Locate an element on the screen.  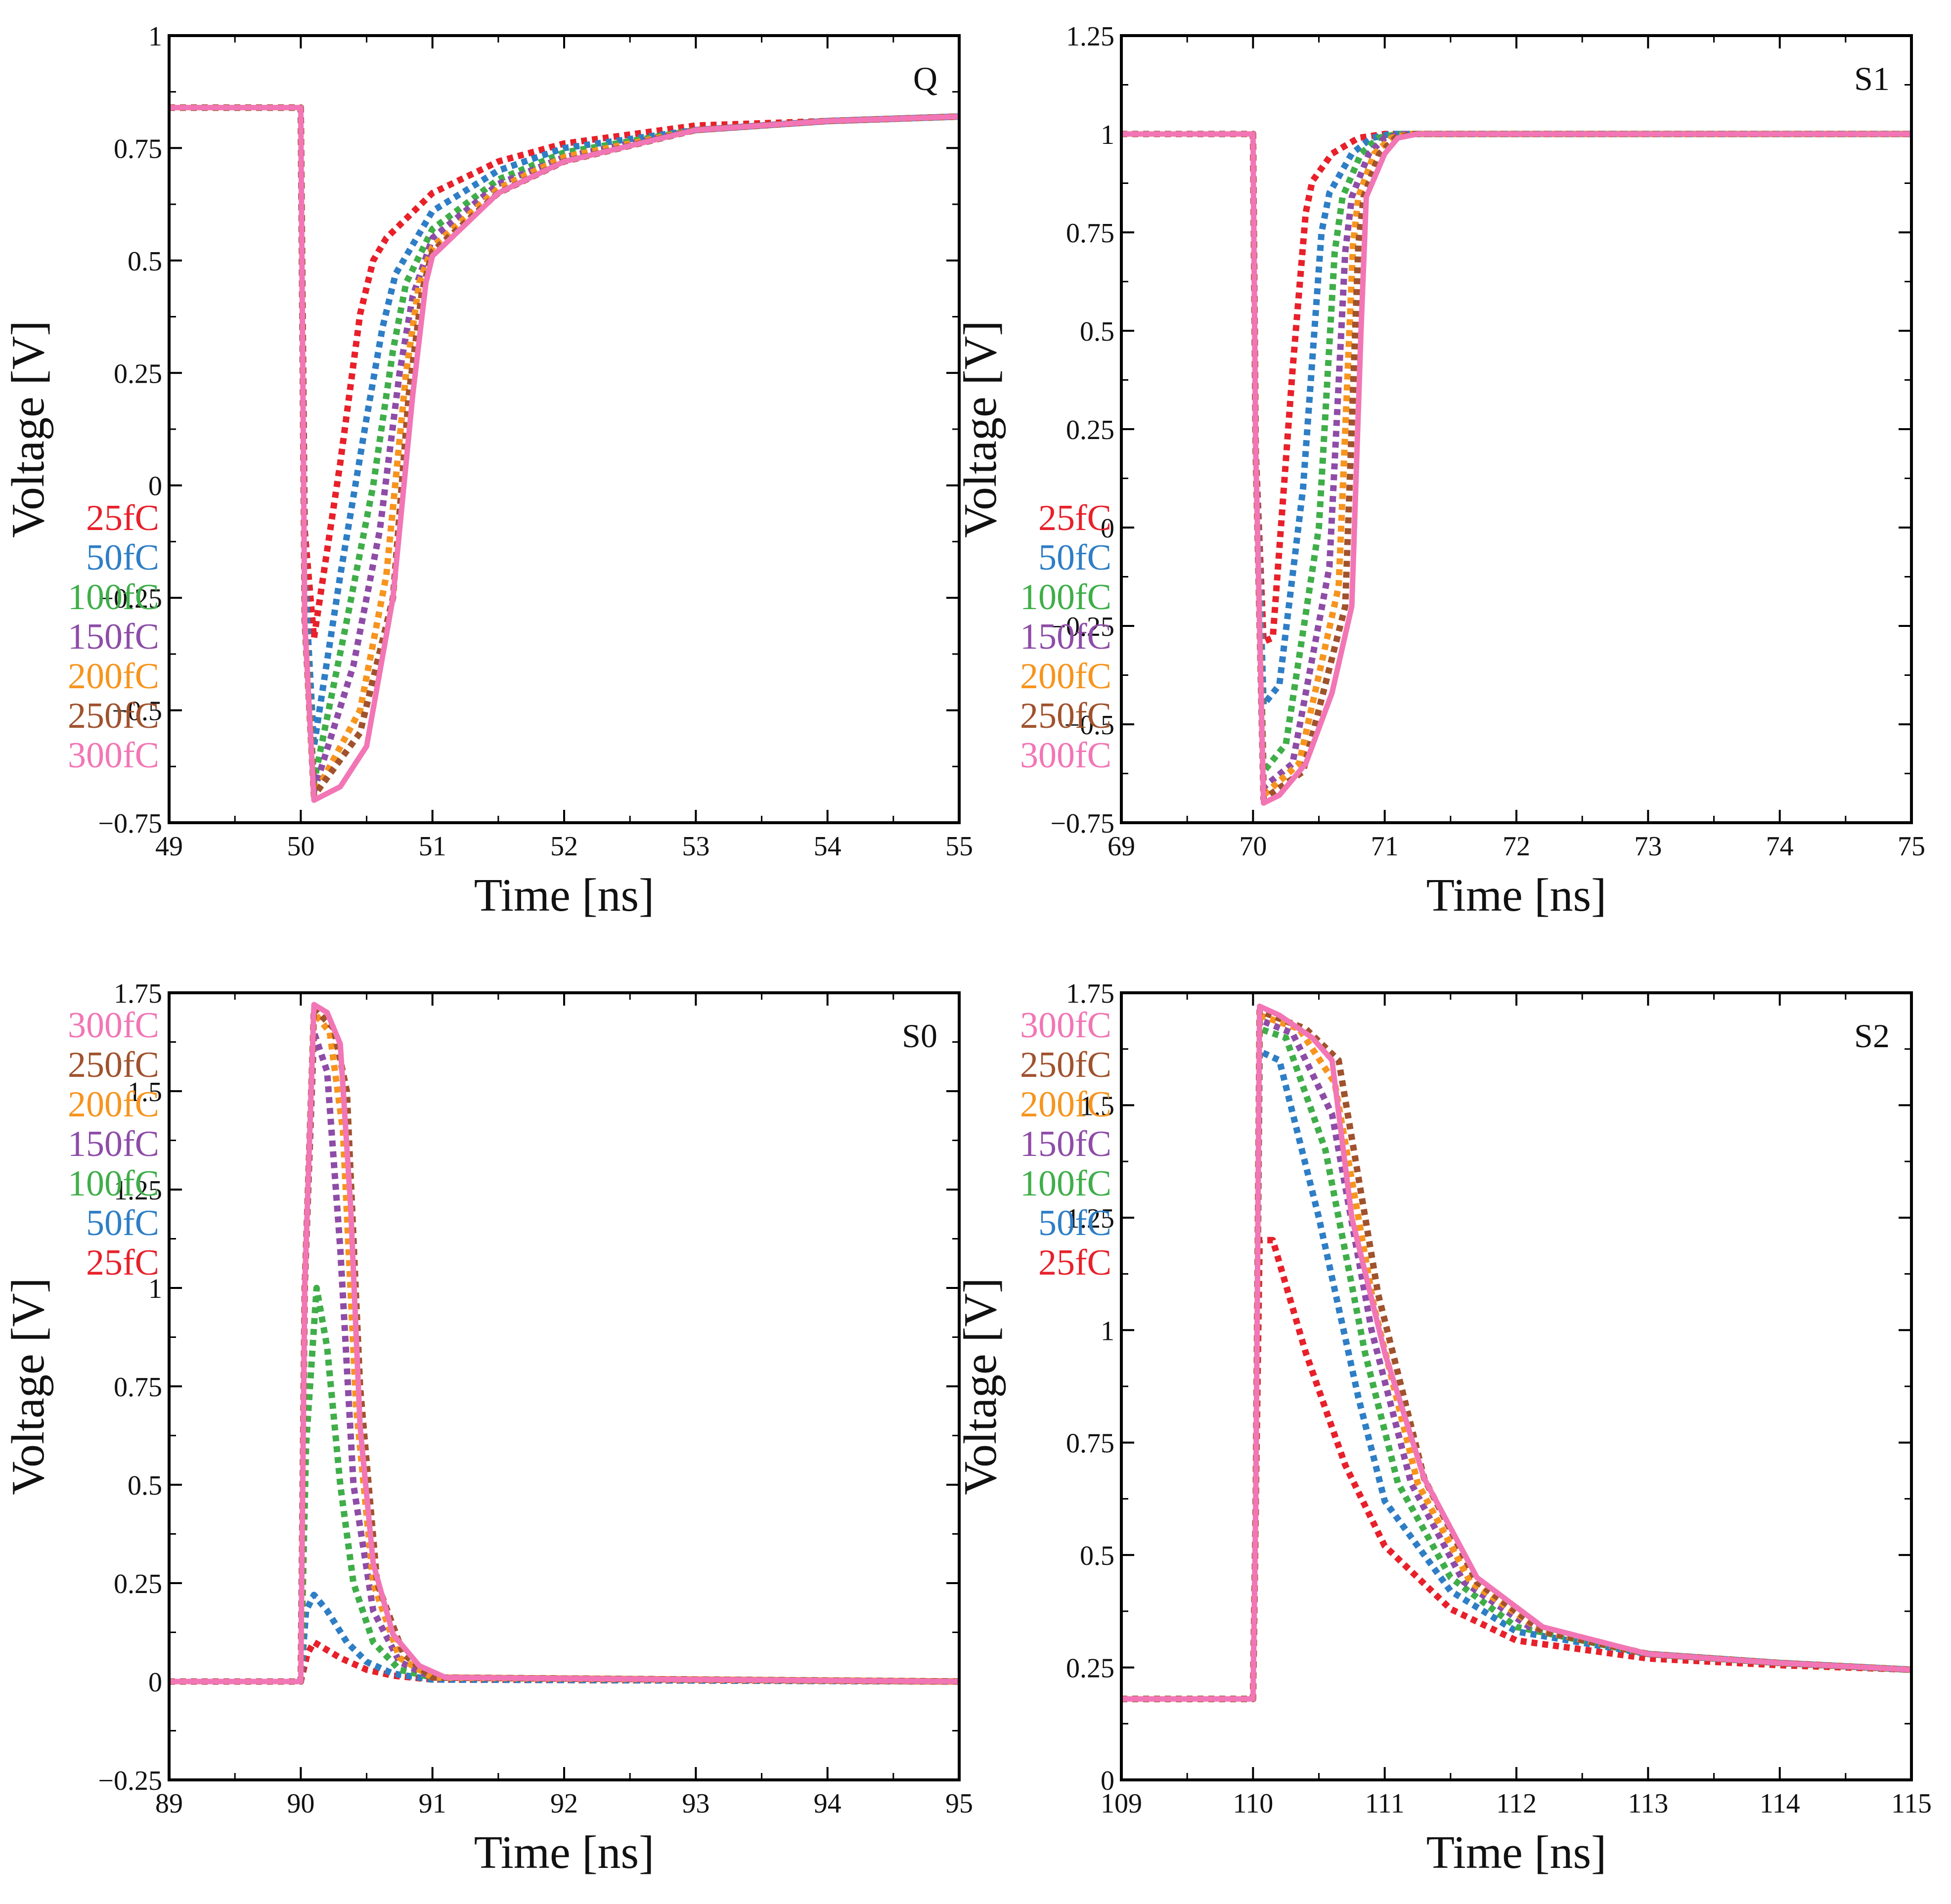
y-tick-label: −0.75 is located at coordinates (130, 824).